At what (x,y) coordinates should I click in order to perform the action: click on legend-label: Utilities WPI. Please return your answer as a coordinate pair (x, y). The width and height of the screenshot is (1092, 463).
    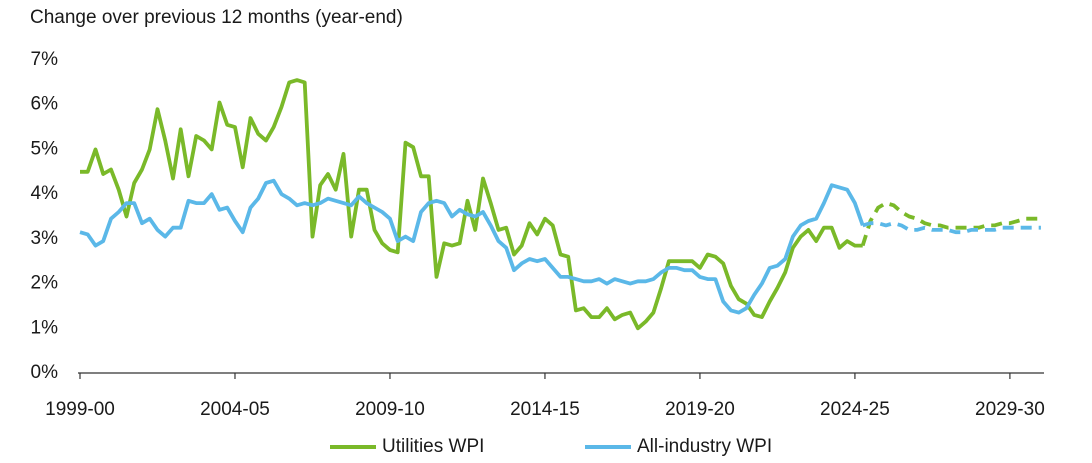
    Looking at the image, I should click on (433, 446).